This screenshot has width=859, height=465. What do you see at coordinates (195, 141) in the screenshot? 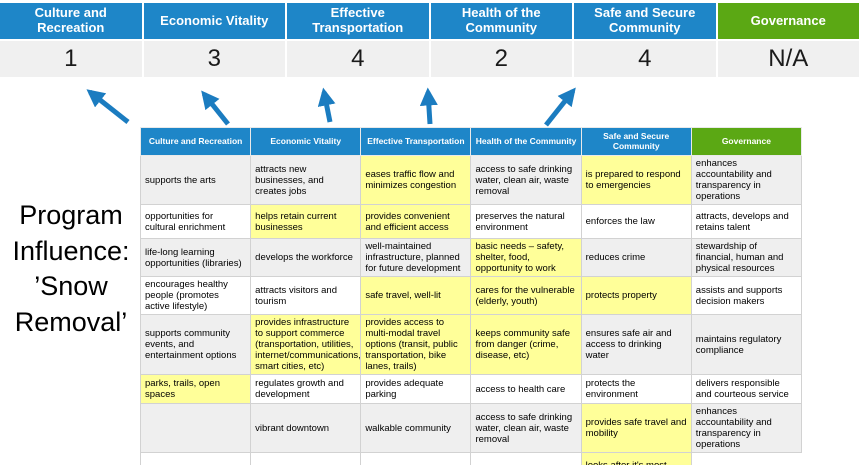
I see `col-header-culture-recreation: Culture and Recreation` at bounding box center [195, 141].